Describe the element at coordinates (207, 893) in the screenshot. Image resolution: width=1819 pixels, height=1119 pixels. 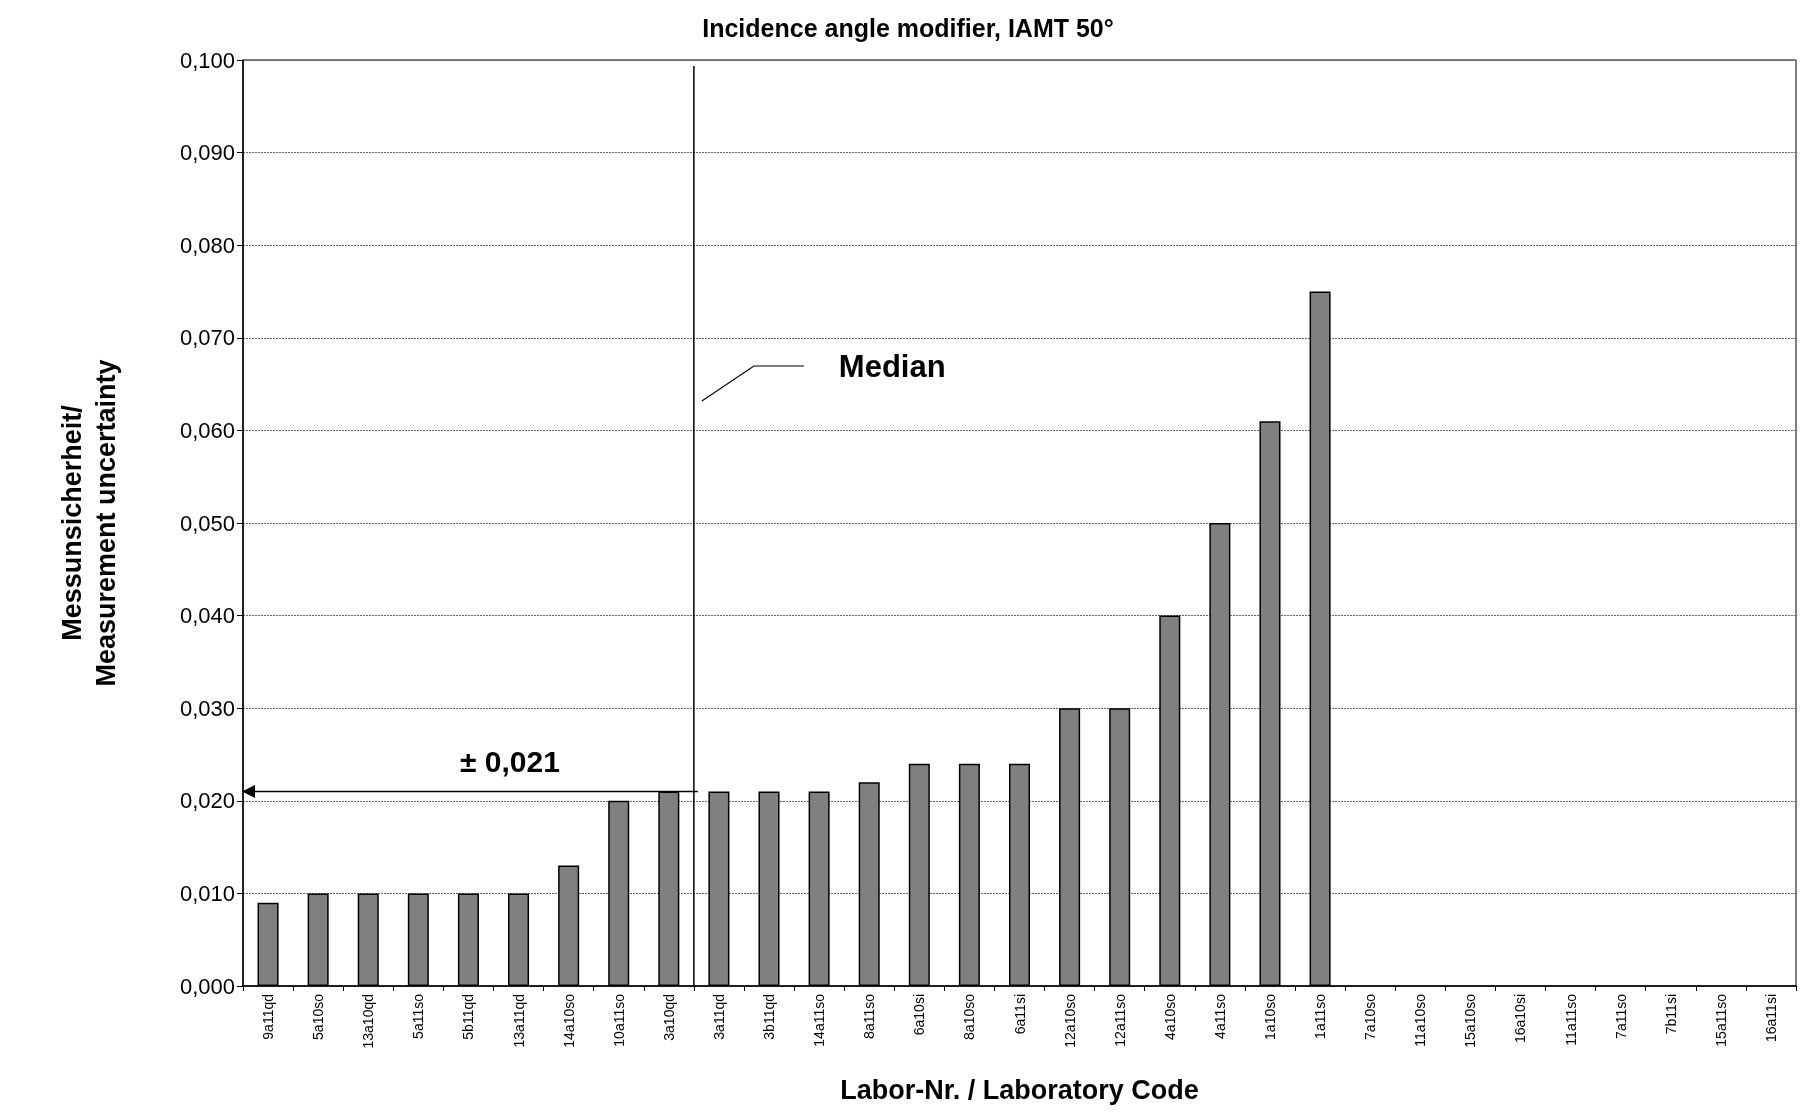
I see `y-tick-label: 0,010` at that location.